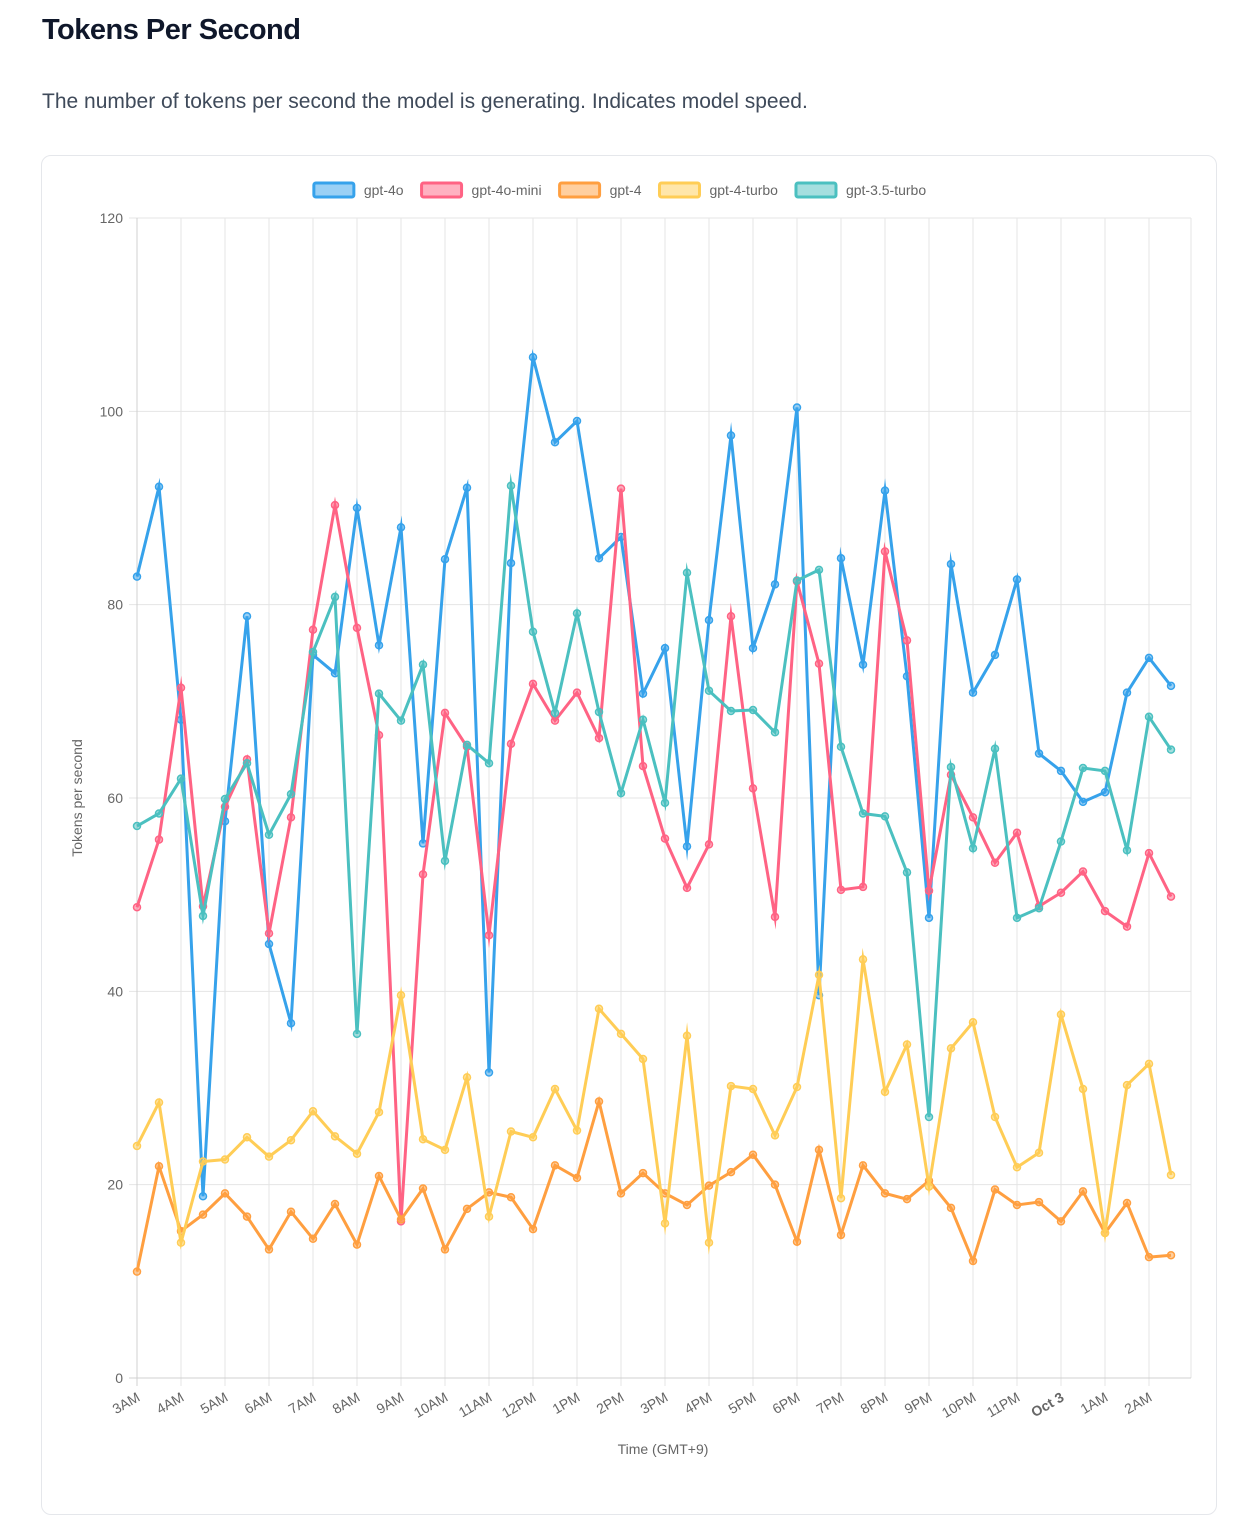 This screenshot has height=1515, width=1260. Describe the element at coordinates (717, 190) in the screenshot. I see `legend-item-gpt-4-turbo: gpt-4-turbo` at that location.